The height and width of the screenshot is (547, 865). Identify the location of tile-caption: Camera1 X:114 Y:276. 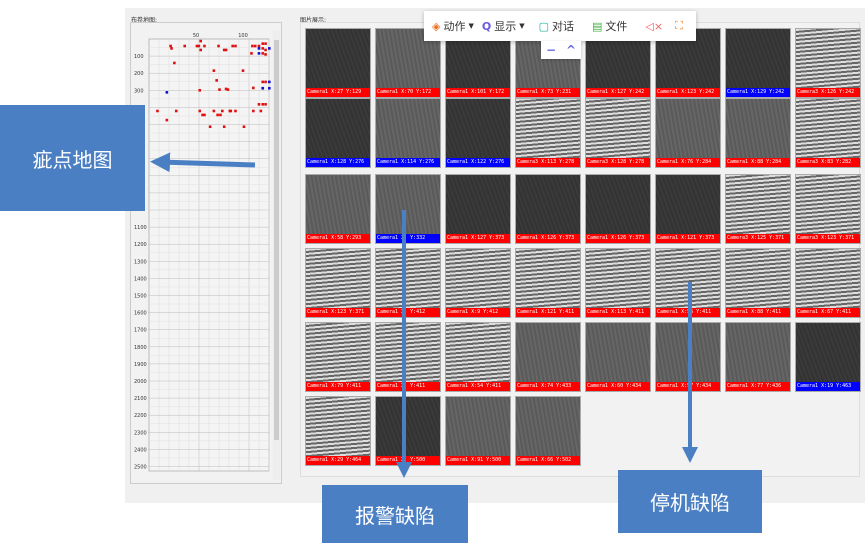
(408, 162).